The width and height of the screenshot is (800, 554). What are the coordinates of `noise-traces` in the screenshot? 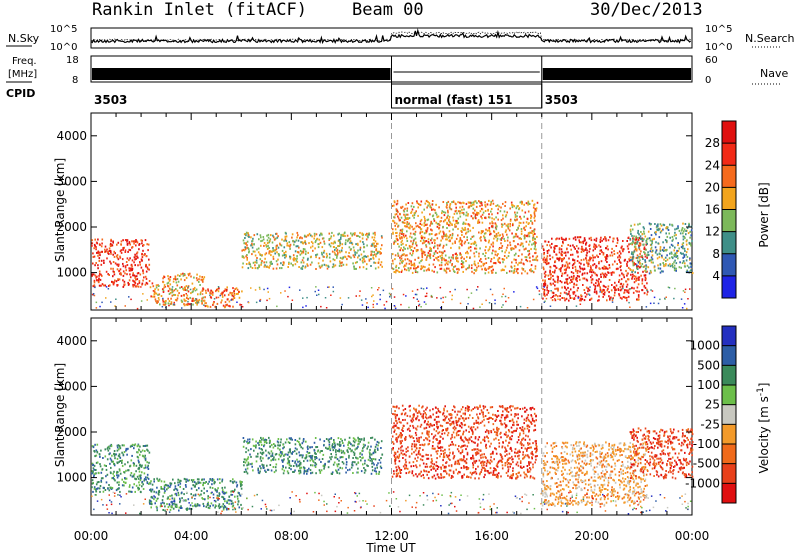 It's located at (391, 36).